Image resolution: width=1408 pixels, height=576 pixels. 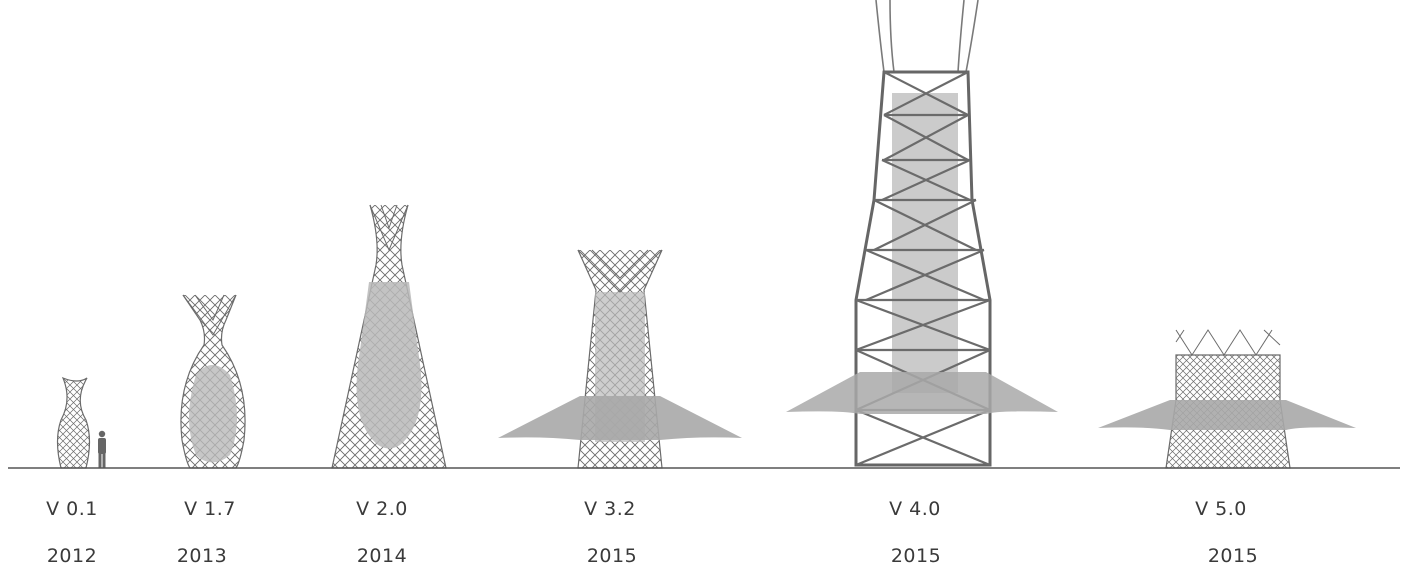 I want to click on year-label: 2013, so click(x=202, y=556).